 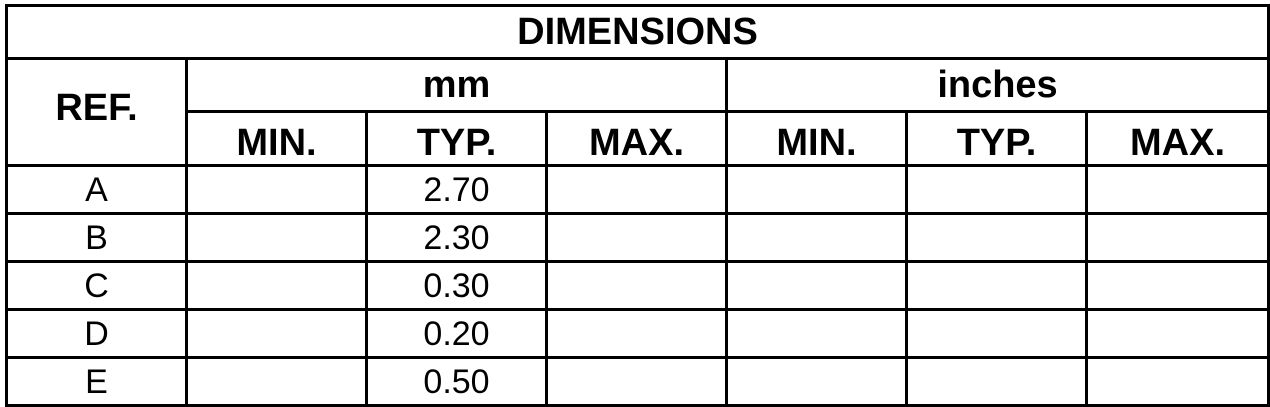 What do you see at coordinates (96, 237) in the screenshot?
I see `cell-ref: B` at bounding box center [96, 237].